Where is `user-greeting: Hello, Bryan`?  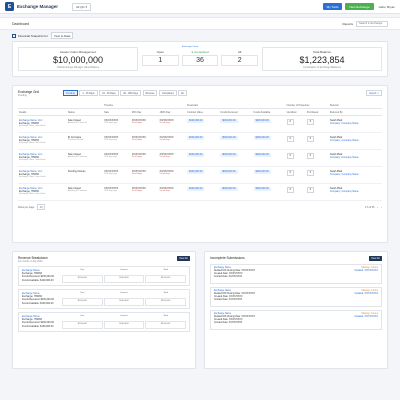
user-greeting: Hello, Bryan is located at coordinates (386, 6).